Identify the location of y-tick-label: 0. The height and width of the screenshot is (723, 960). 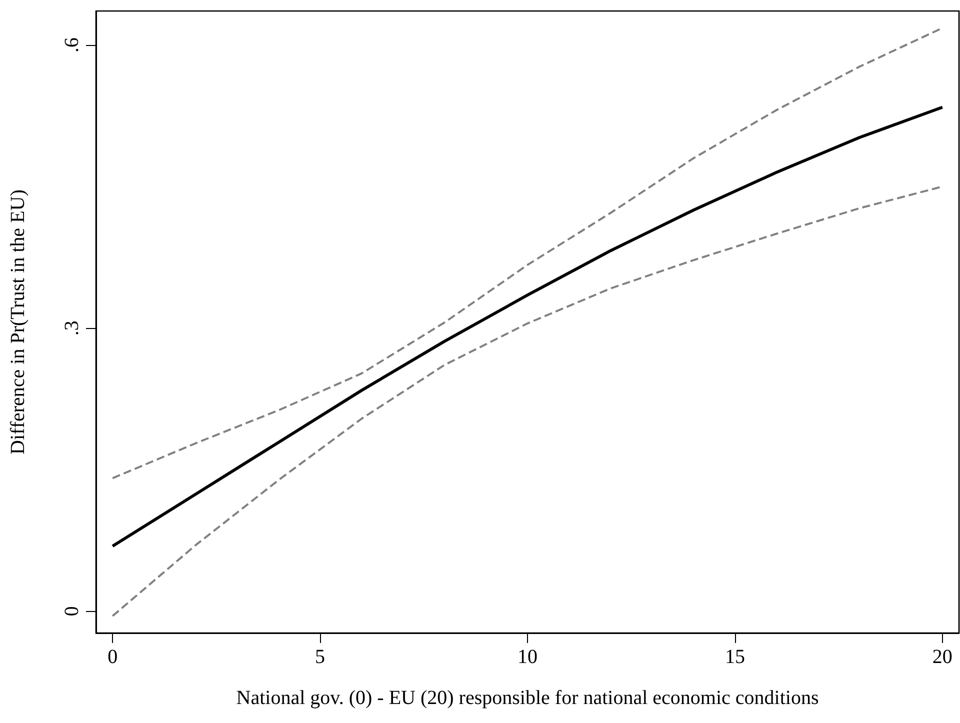
(72, 611).